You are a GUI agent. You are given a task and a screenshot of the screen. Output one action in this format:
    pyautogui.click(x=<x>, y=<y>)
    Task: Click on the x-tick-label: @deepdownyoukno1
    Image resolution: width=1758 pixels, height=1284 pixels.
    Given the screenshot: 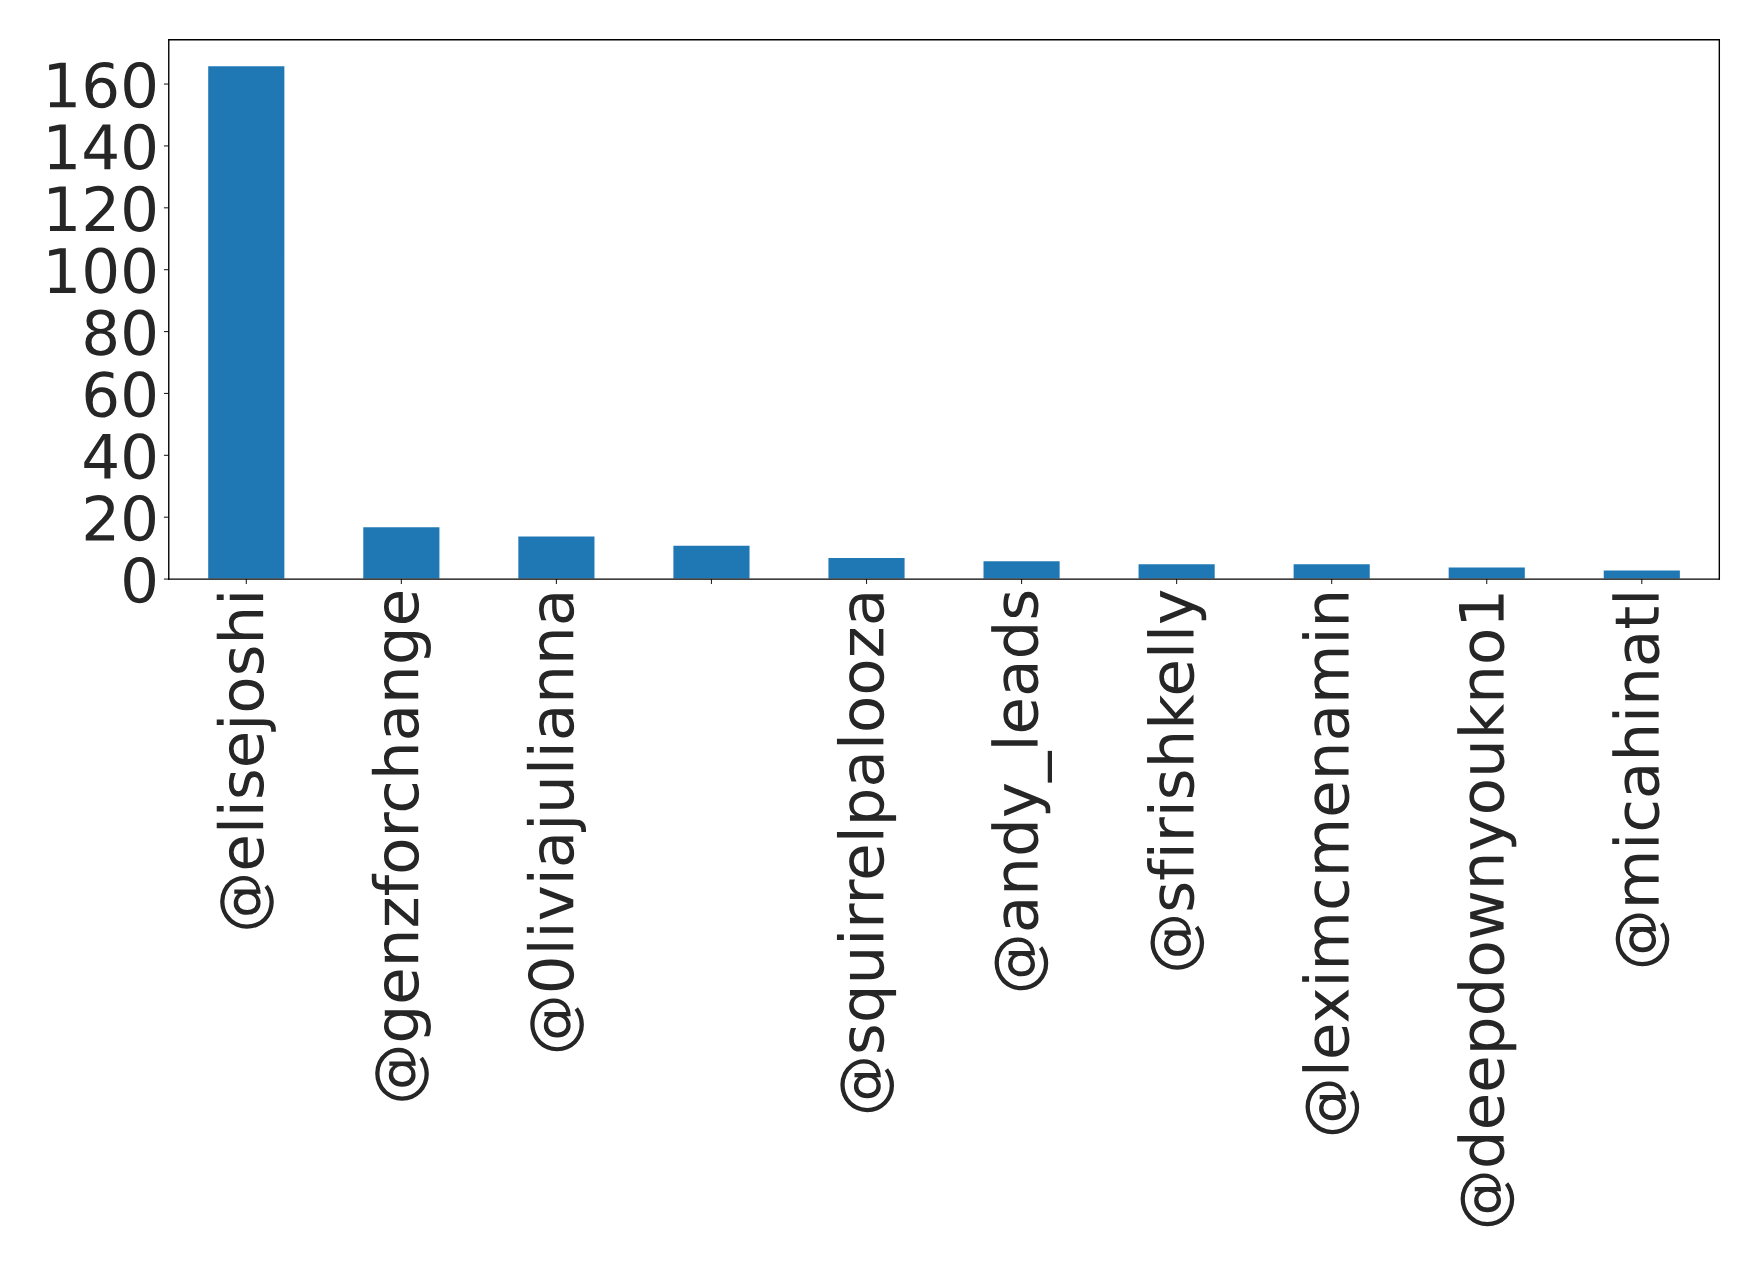 What is the action you would take?
    pyautogui.click(x=1487, y=910)
    